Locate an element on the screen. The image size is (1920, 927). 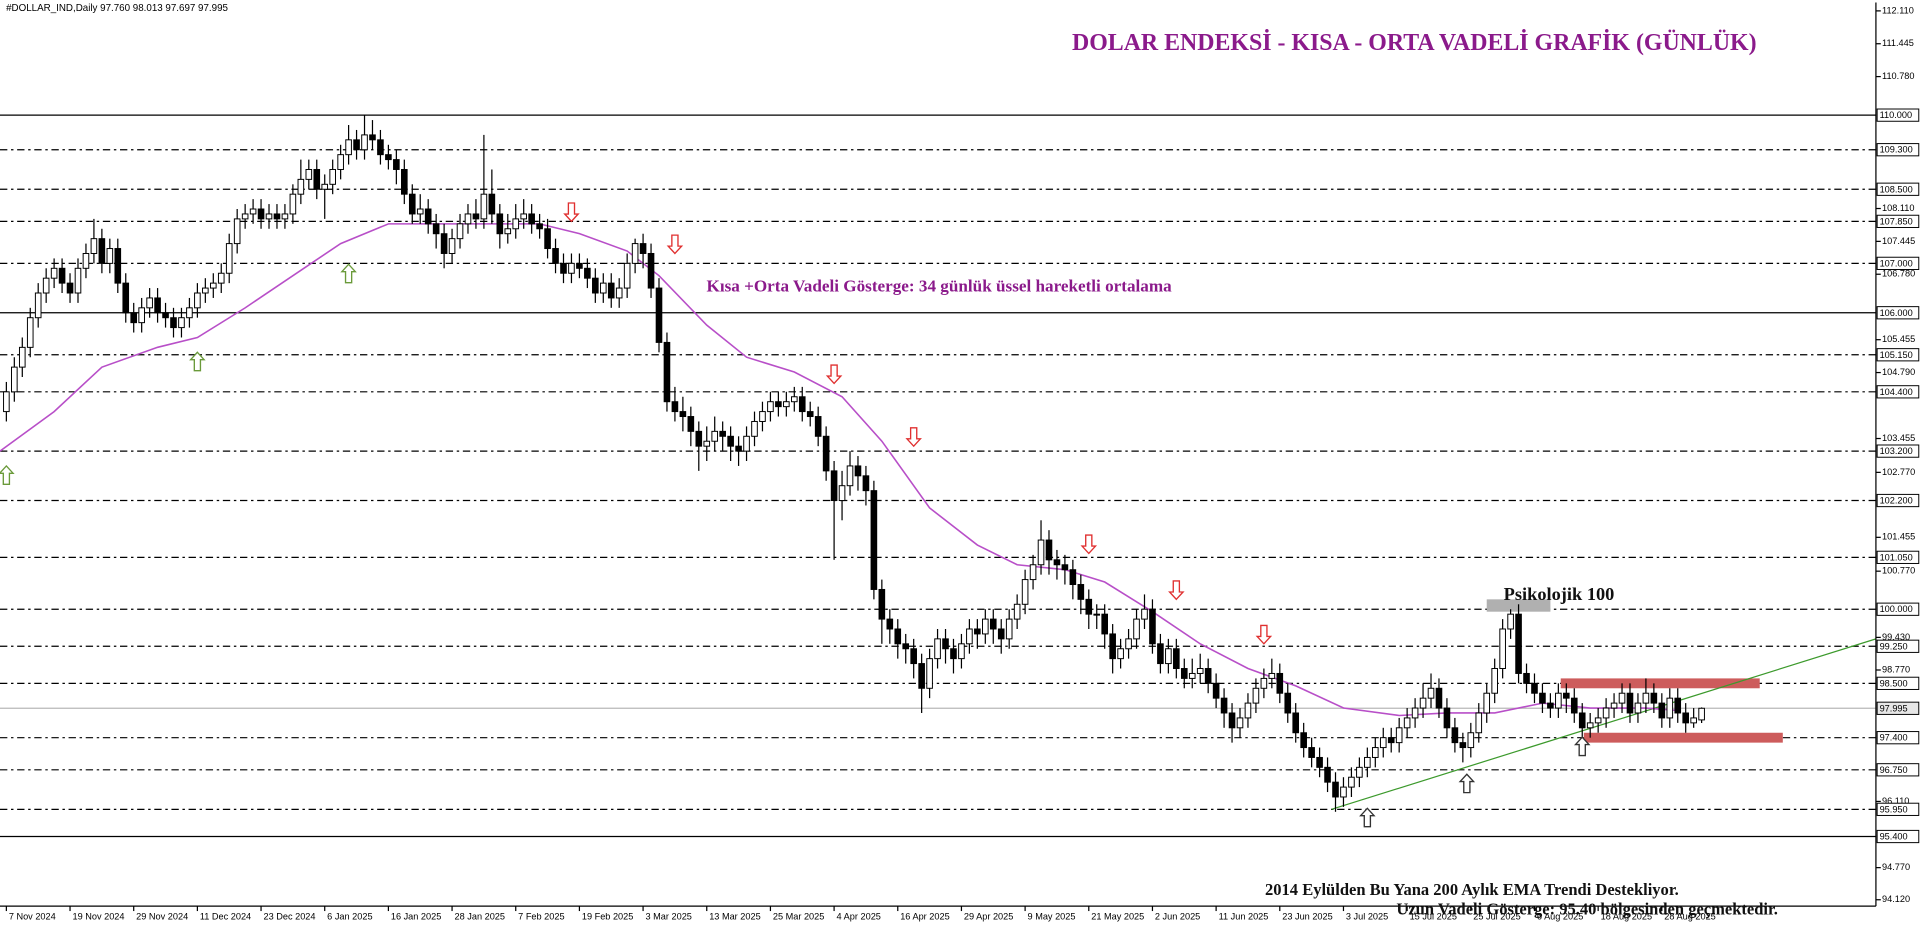
psych-level-note: Psikolojik 100 is located at coordinates (1559, 594).